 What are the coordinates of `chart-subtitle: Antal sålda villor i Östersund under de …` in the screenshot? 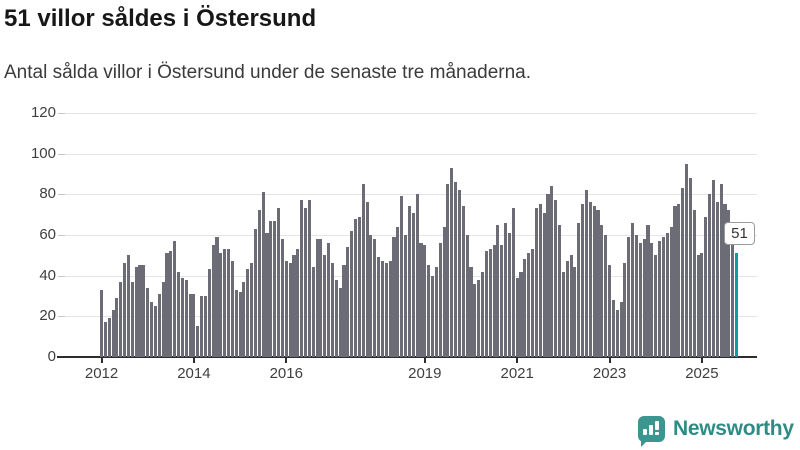 It's located at (268, 72).